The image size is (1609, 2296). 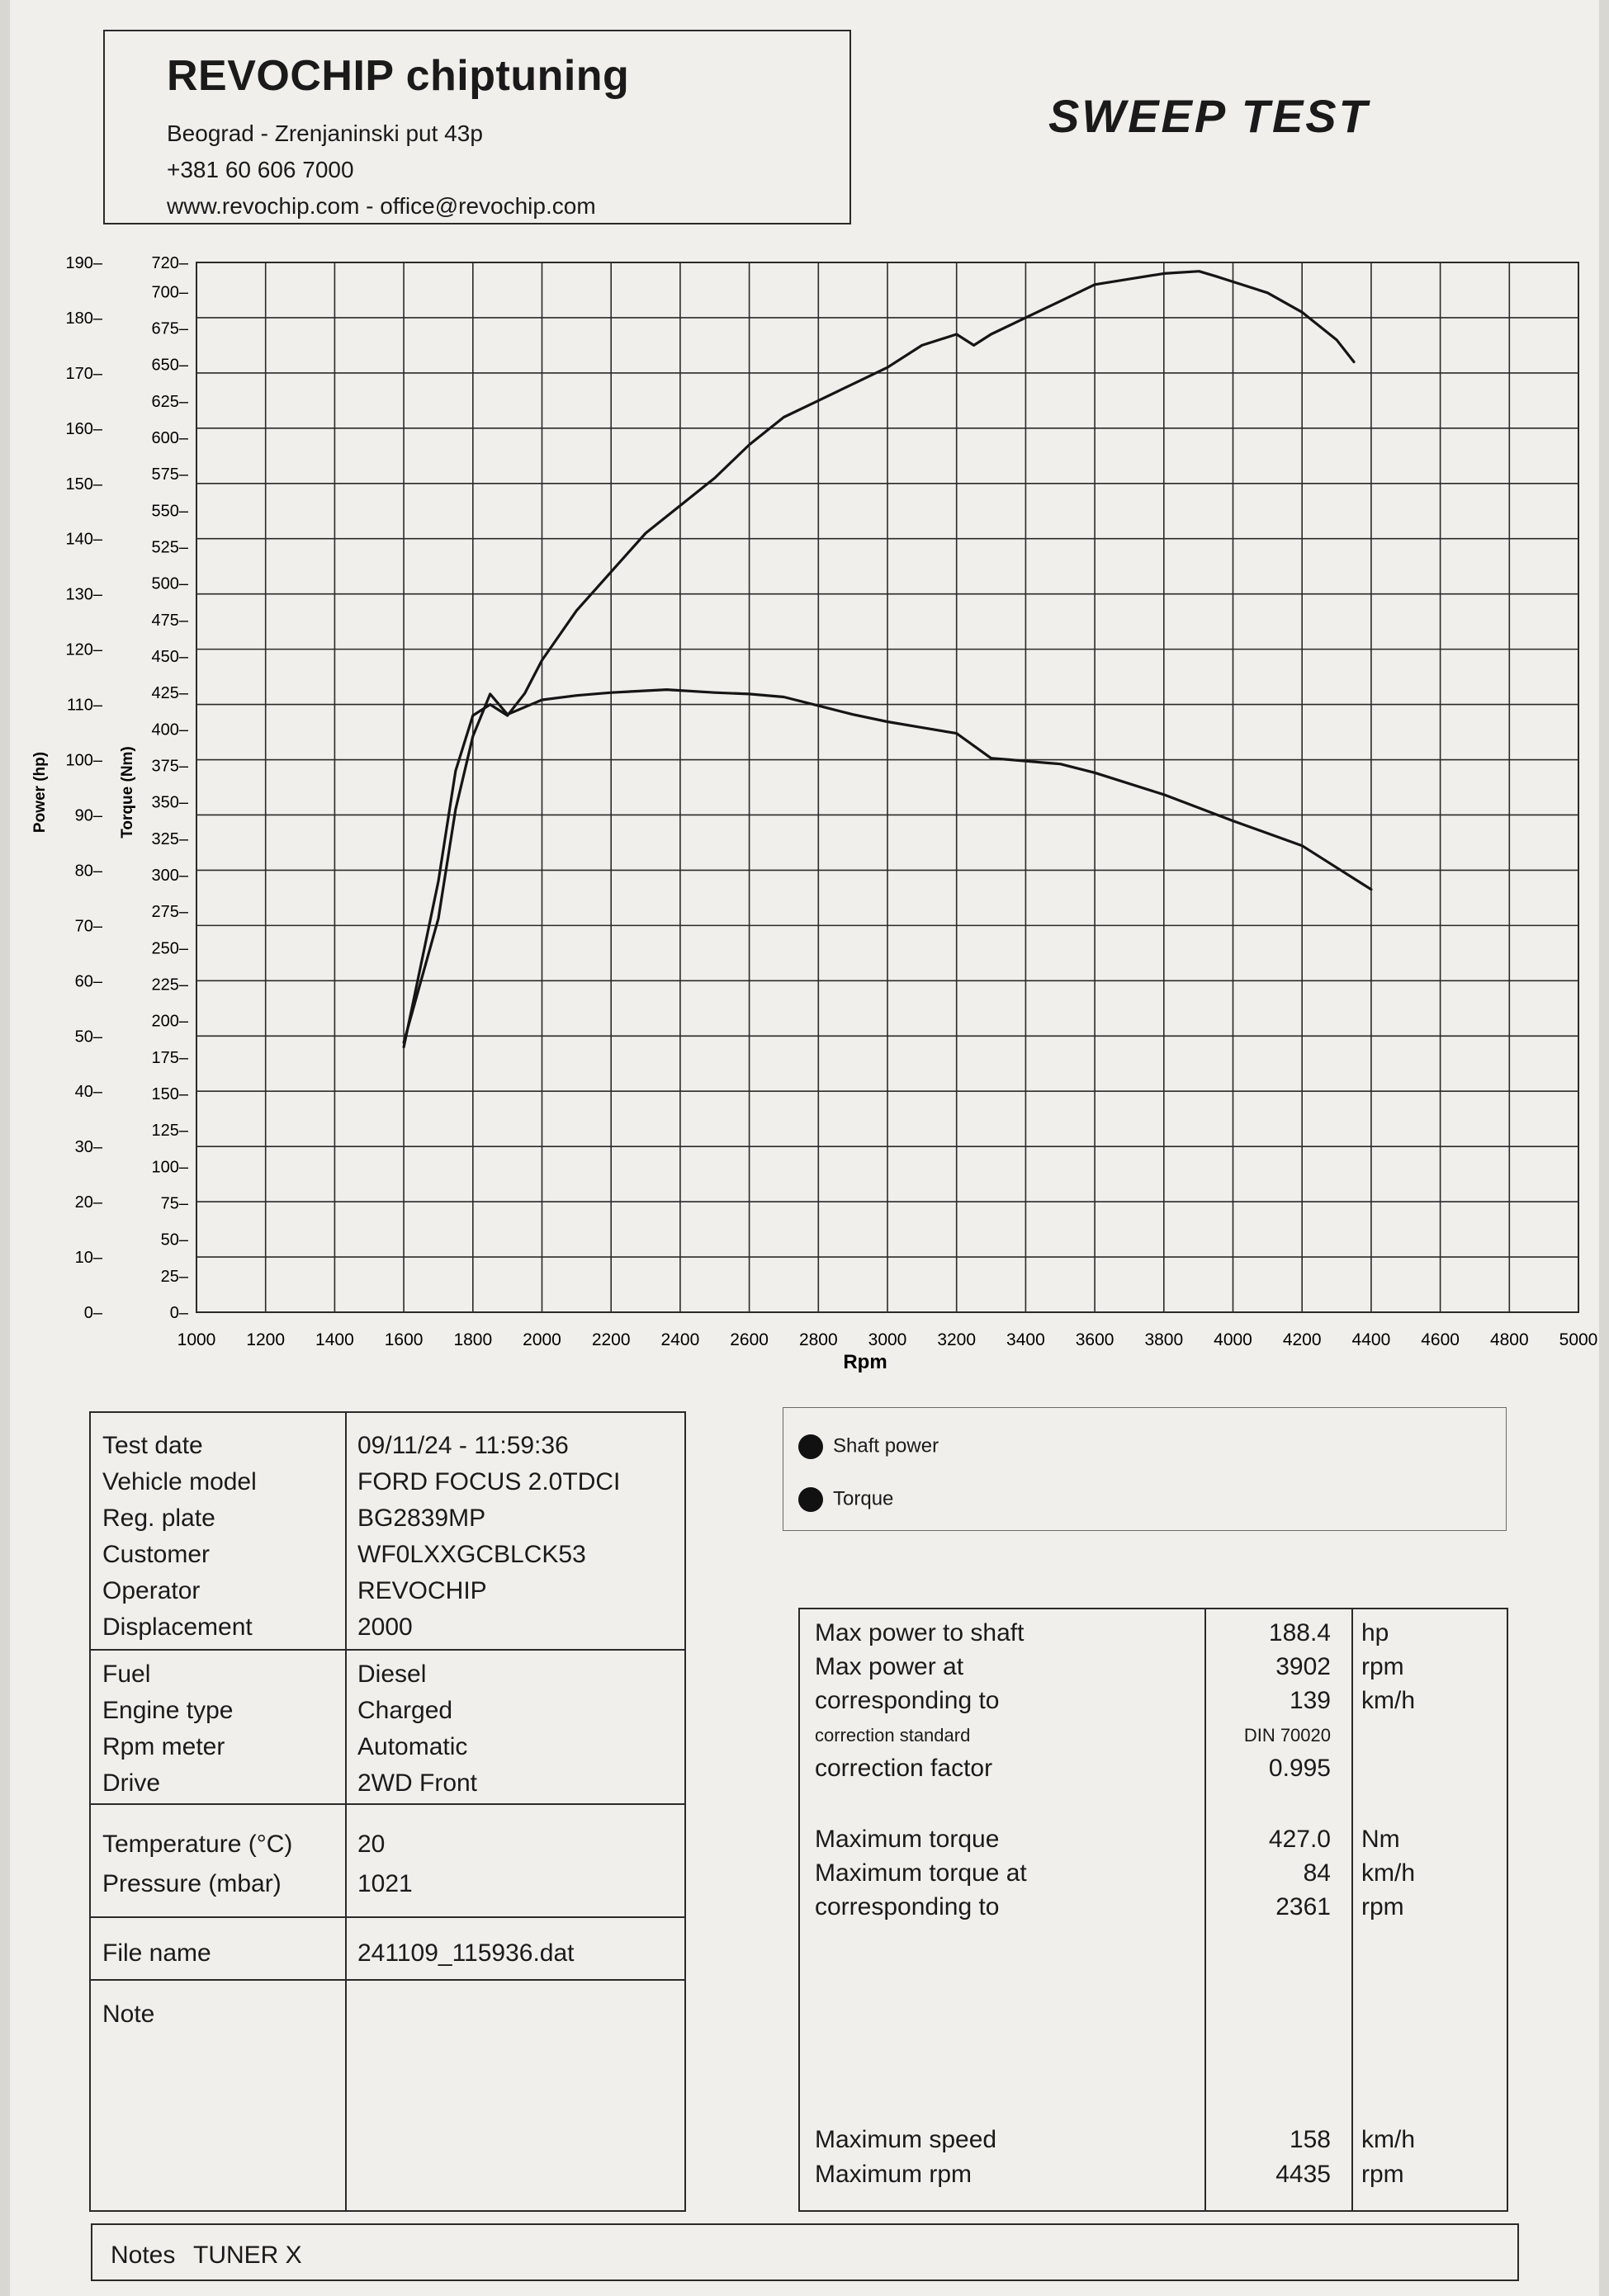 What do you see at coordinates (1287, 1736) in the screenshot?
I see `result-value: DIN 70020` at bounding box center [1287, 1736].